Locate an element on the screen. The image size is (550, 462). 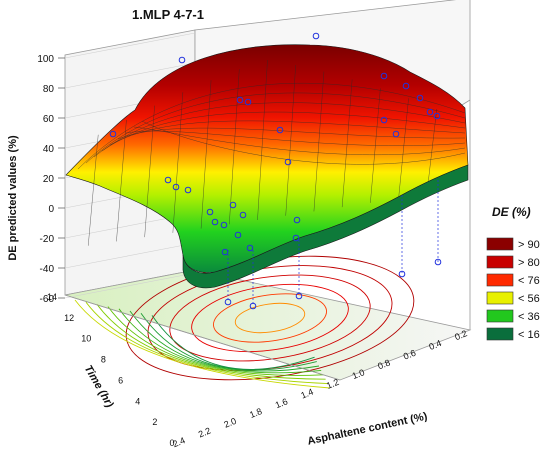
y-tick-label: 2 is located at coordinates (154, 422).